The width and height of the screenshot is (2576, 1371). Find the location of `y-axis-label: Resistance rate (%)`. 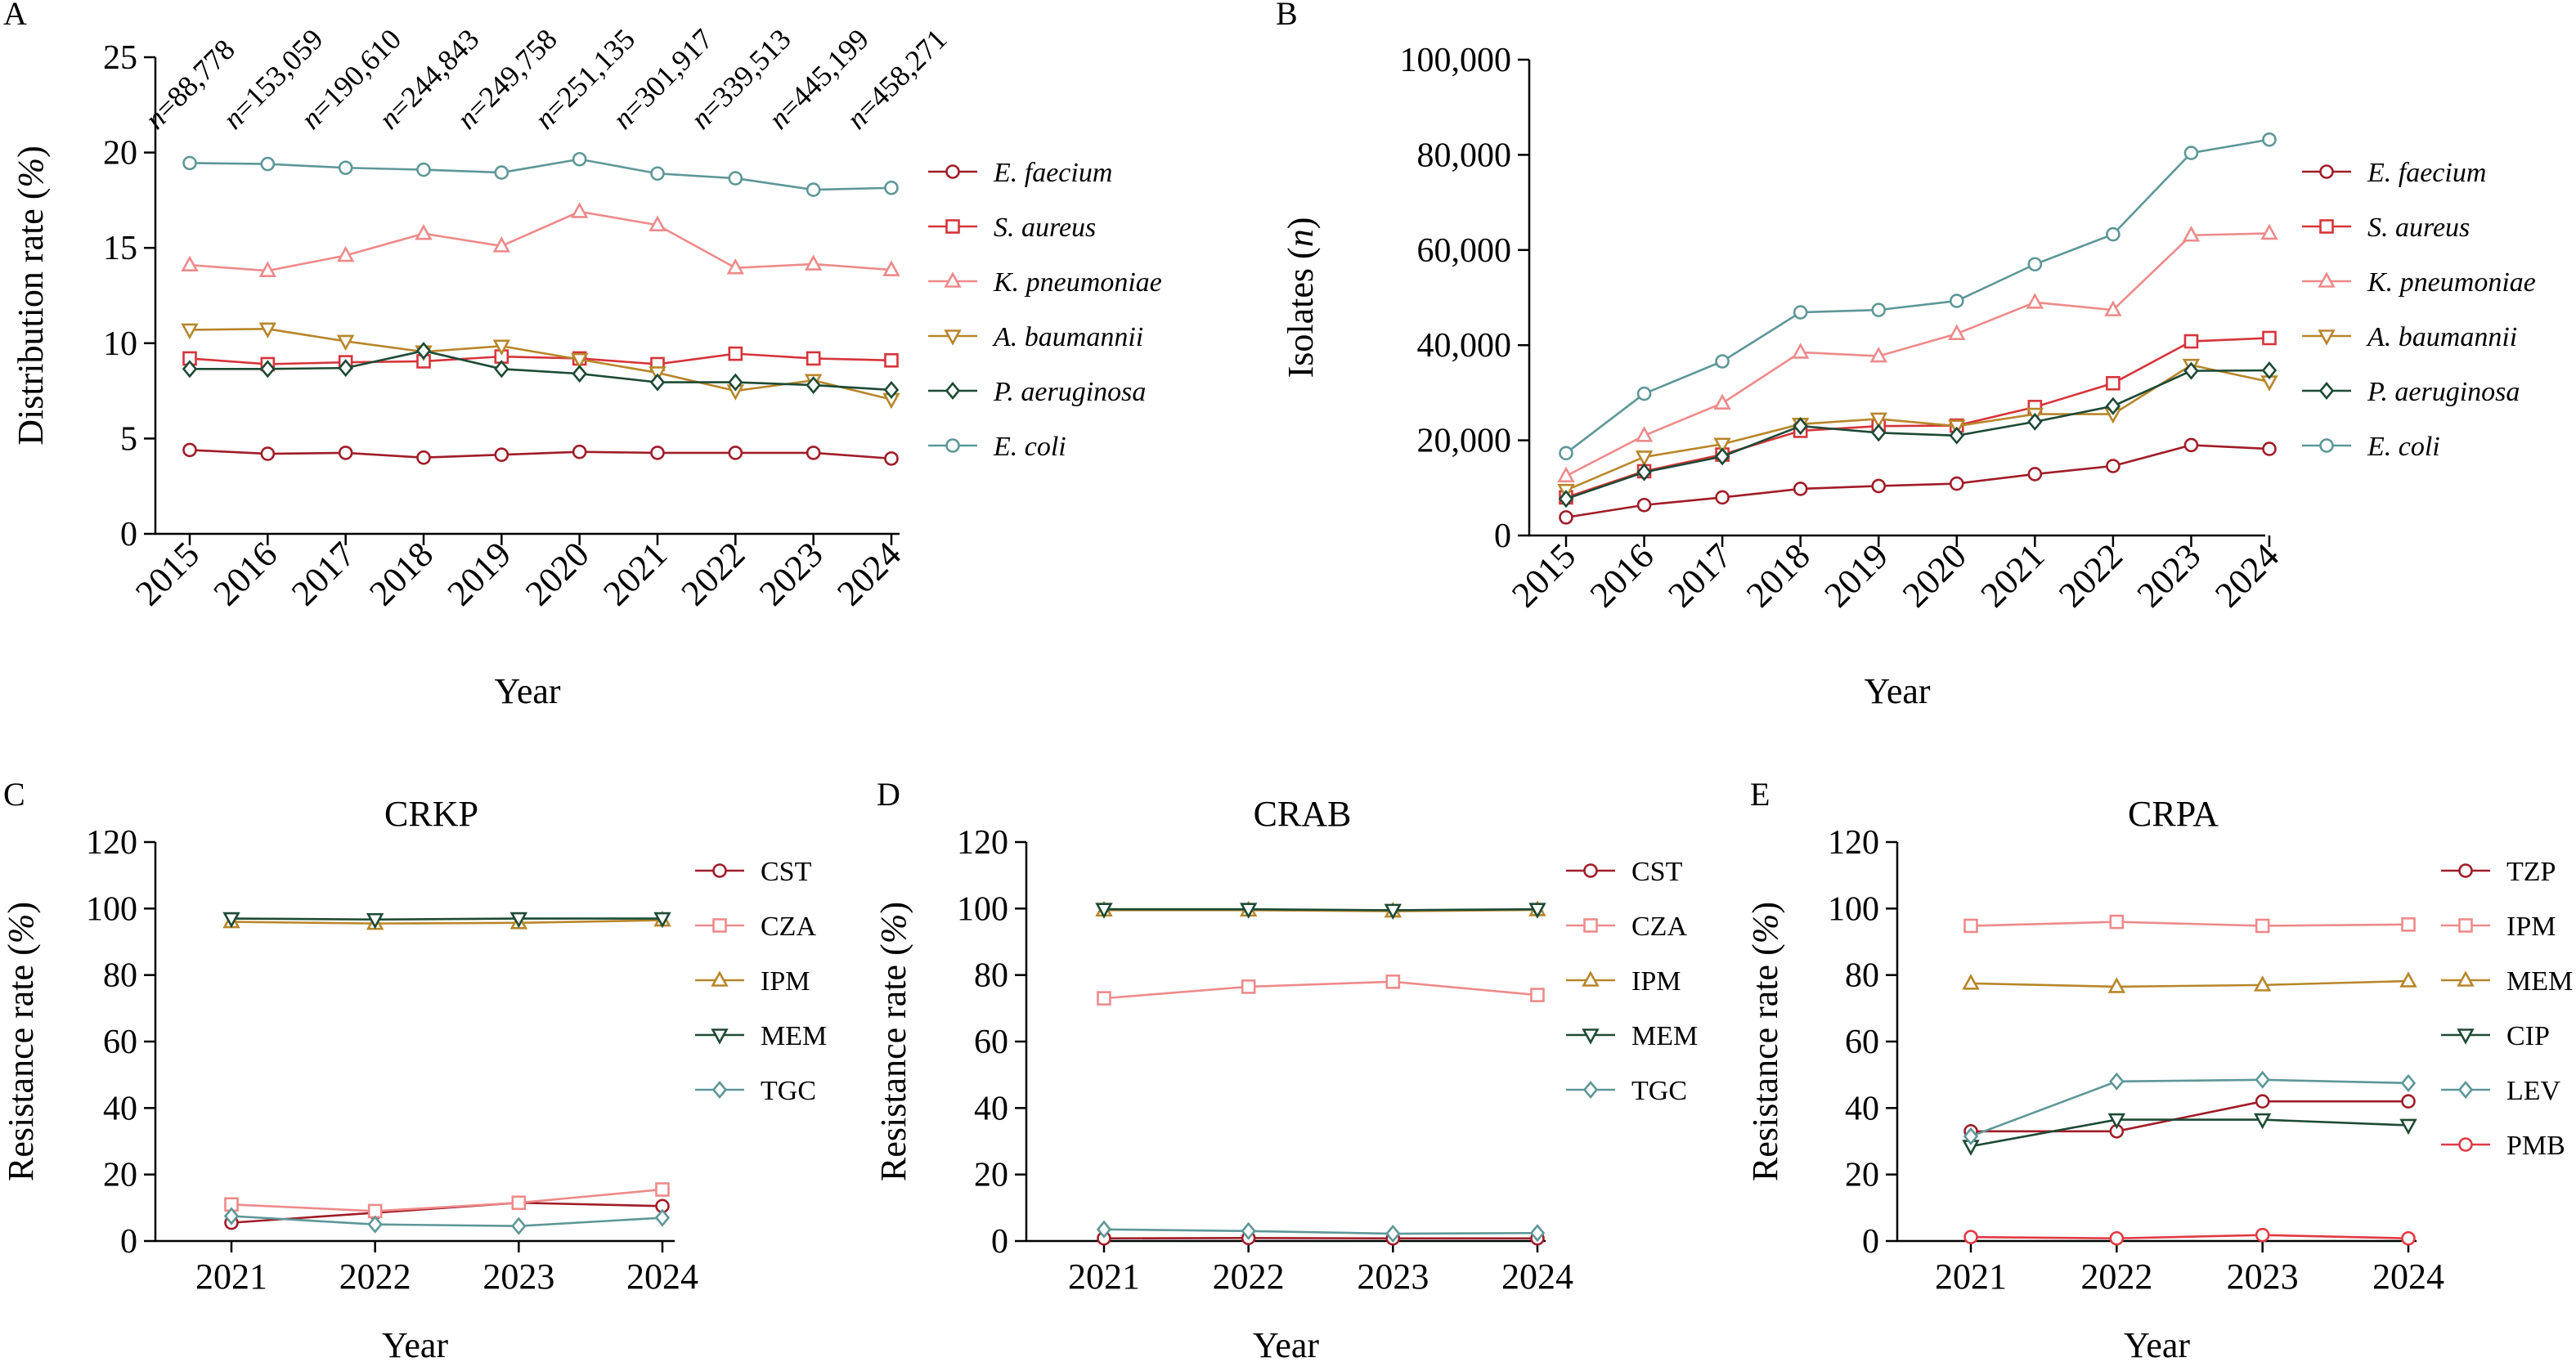

y-axis-label: Resistance rate (%) is located at coordinates (21, 1041).